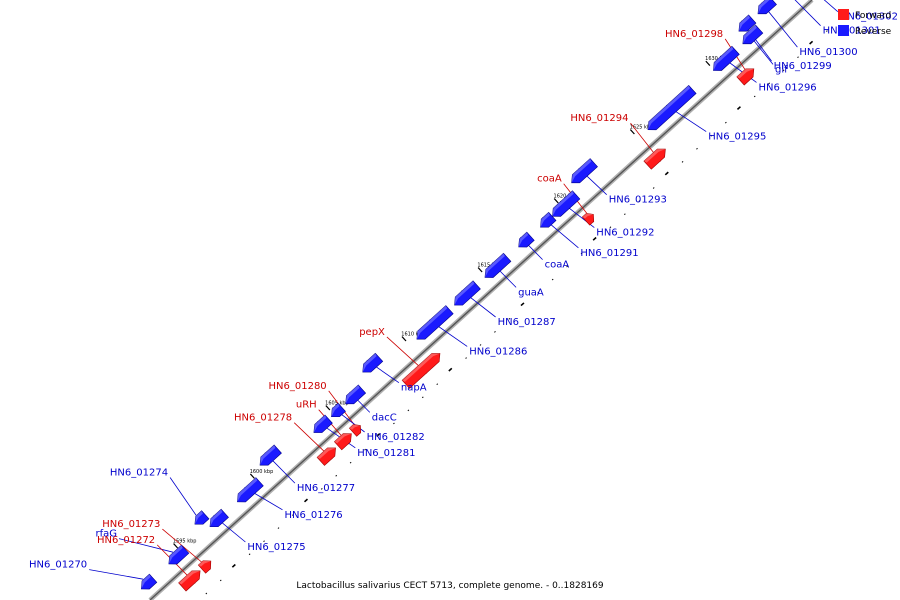  I want to click on gene-label: pepX, so click(372, 332).